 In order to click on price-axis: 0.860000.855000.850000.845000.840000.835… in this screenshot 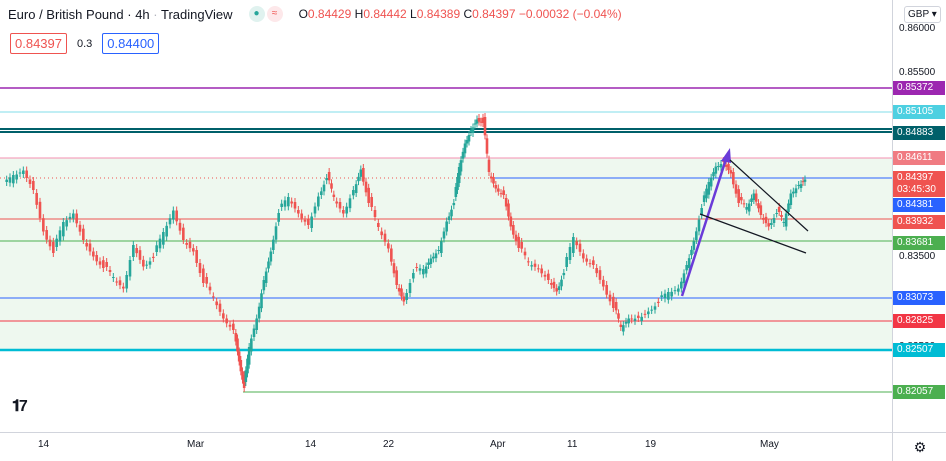, I will do `click(919, 216)`.